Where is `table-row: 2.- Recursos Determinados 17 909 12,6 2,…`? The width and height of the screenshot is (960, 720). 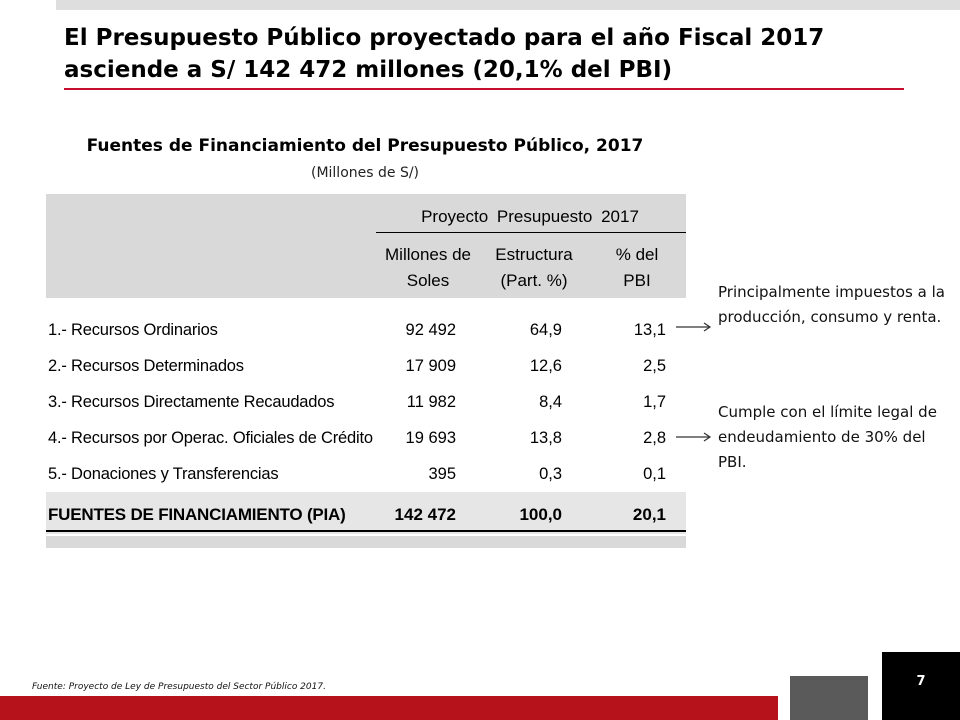 table-row: 2.- Recursos Determinados 17 909 12,6 2,… is located at coordinates (366, 366).